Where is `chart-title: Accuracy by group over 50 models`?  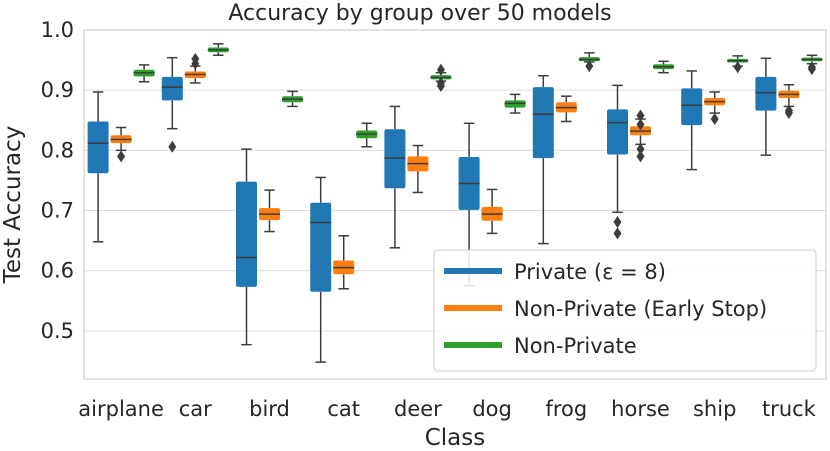 chart-title: Accuracy by group over 50 models is located at coordinates (419, 13).